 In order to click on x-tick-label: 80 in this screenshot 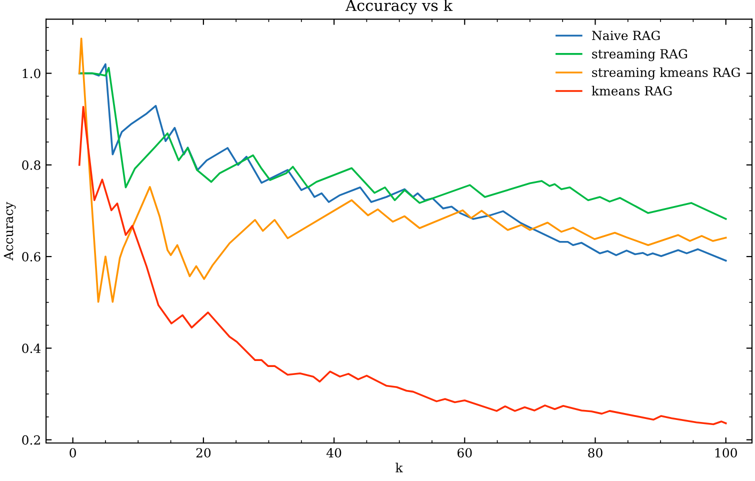, I will do `click(595, 453)`.